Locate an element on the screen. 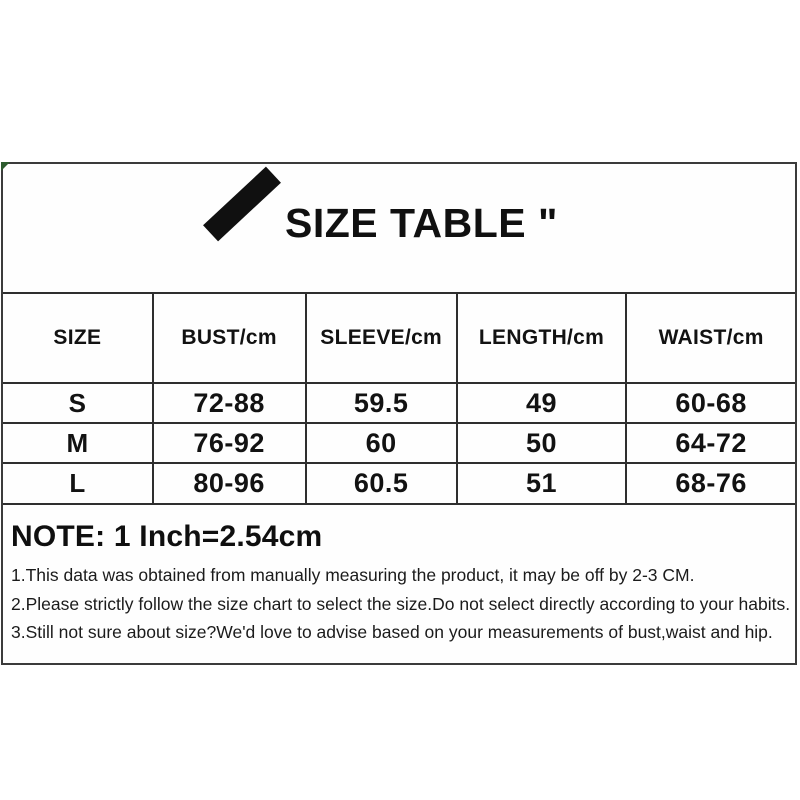  cell-size-m: M is located at coordinates (78, 443).